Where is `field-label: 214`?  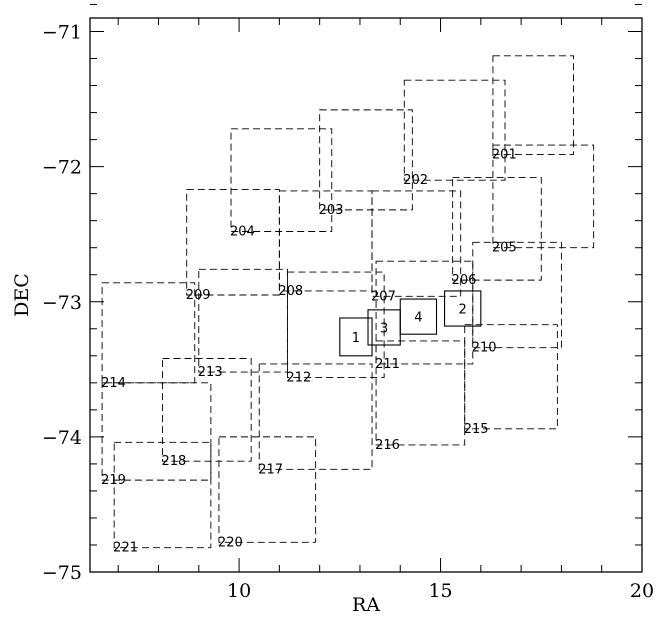 field-label: 214 is located at coordinates (113, 383).